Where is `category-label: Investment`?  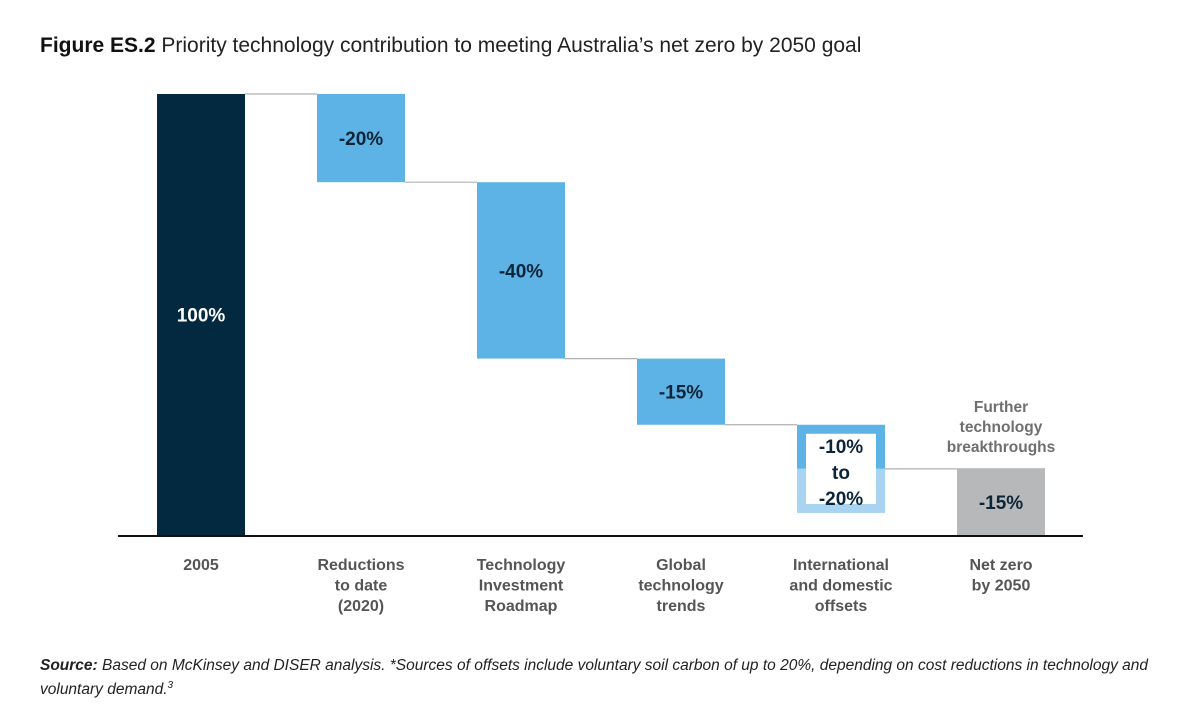 category-label: Investment is located at coordinates (521, 586).